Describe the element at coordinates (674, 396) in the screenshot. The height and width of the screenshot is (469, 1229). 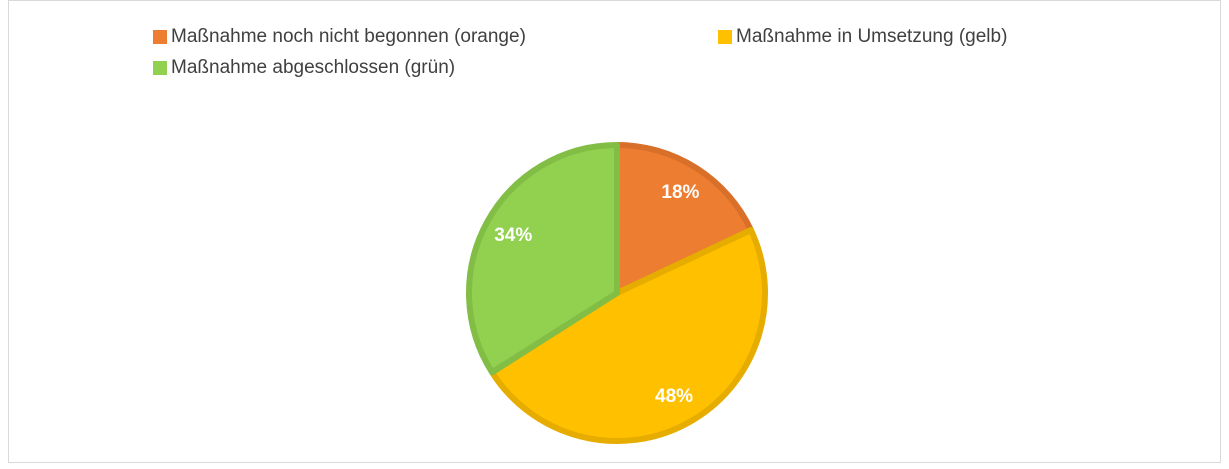
I see `data-label: 48%` at that location.